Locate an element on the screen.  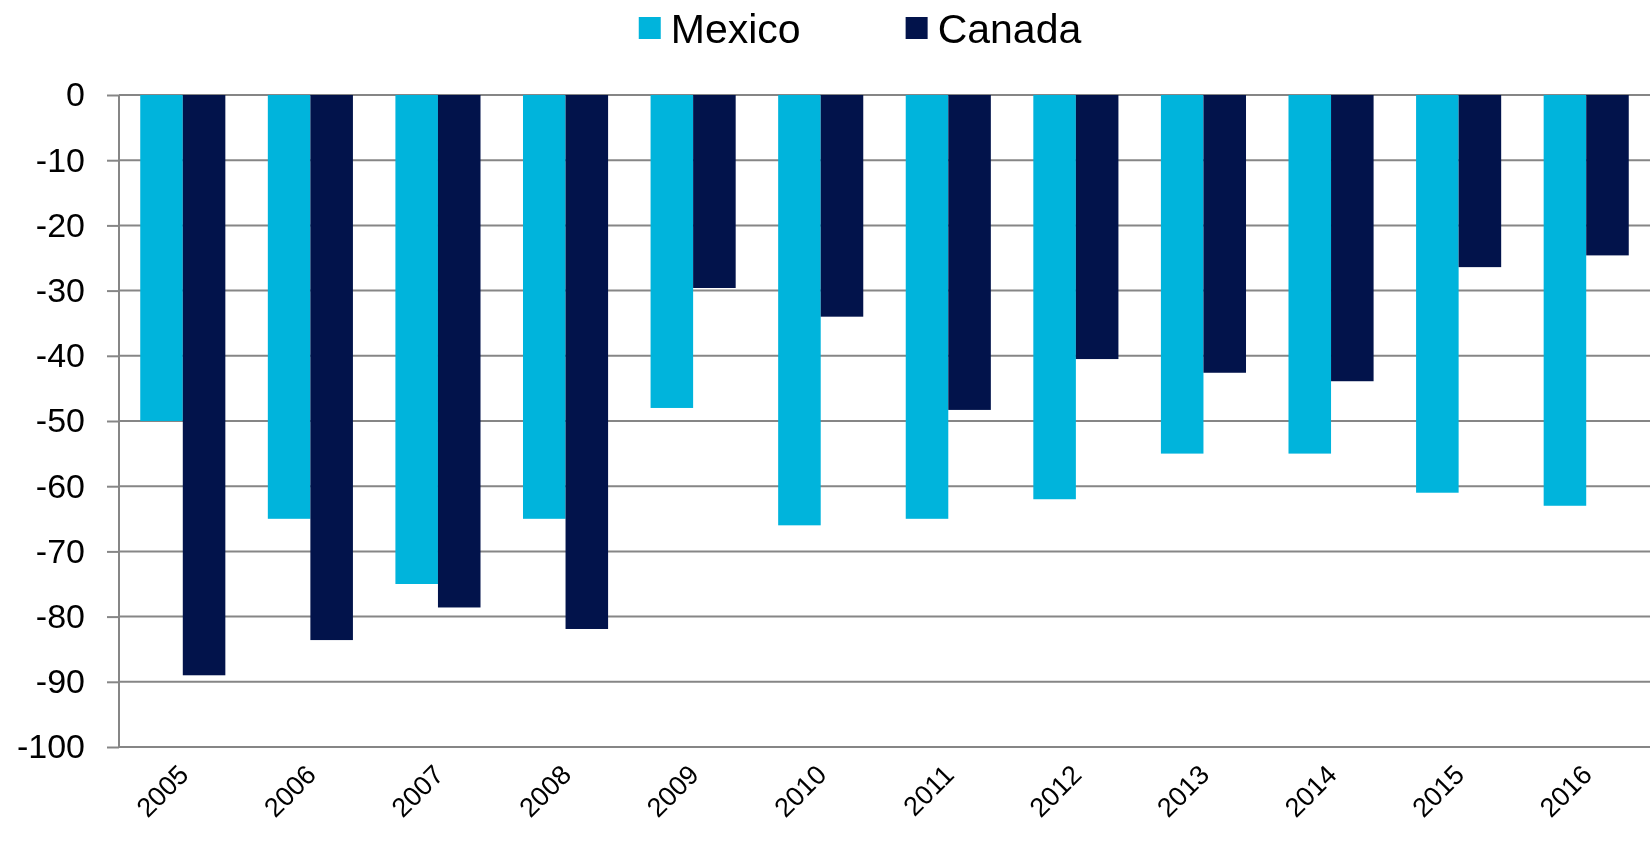
legend-label: Canada is located at coordinates (1009, 28).